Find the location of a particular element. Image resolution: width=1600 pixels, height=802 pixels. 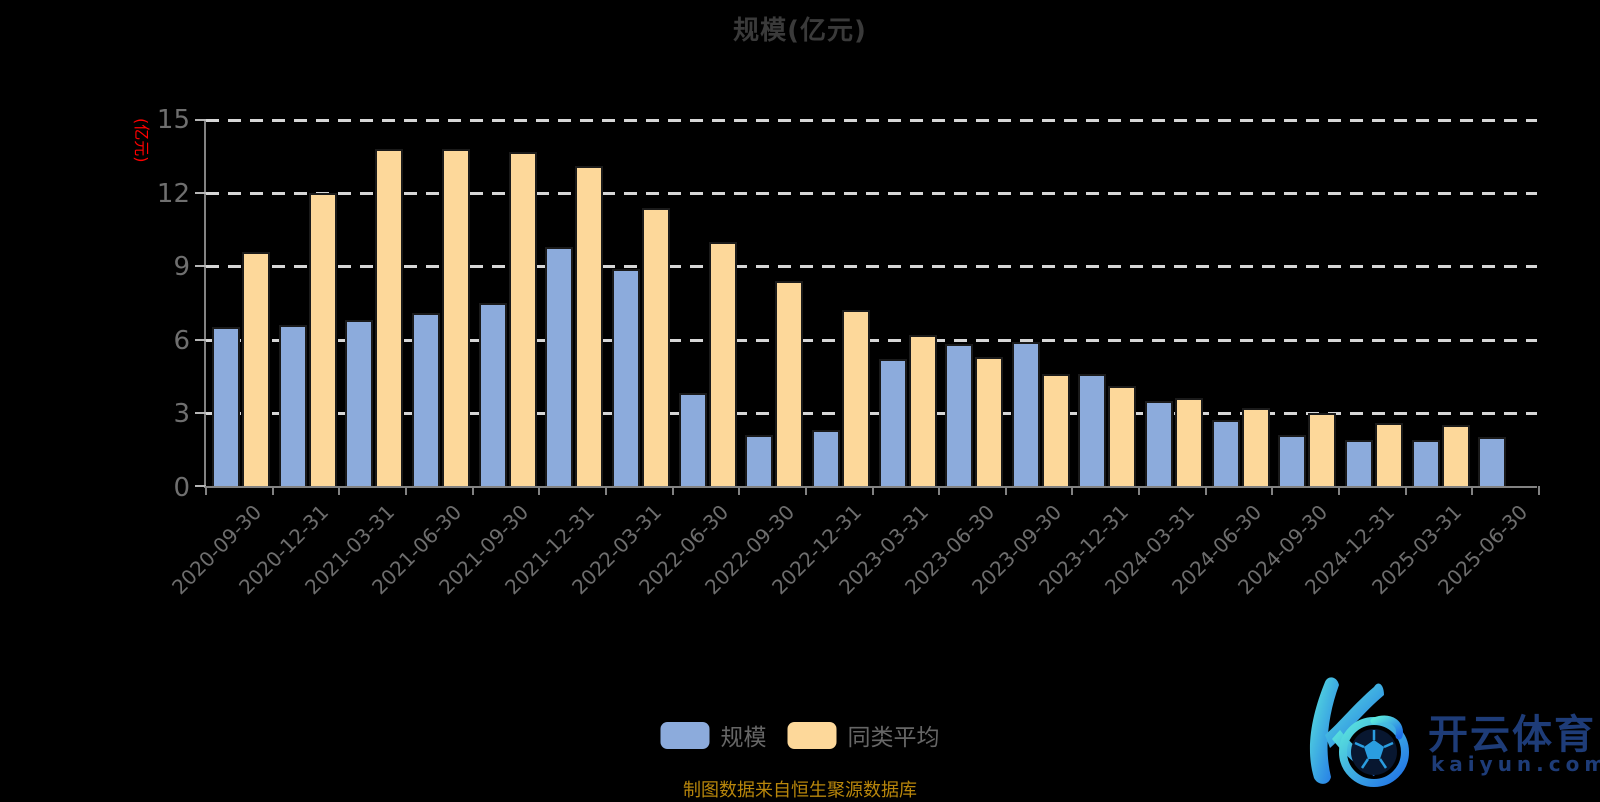

legend-item-同类平均: 同类平均 is located at coordinates (863, 735).